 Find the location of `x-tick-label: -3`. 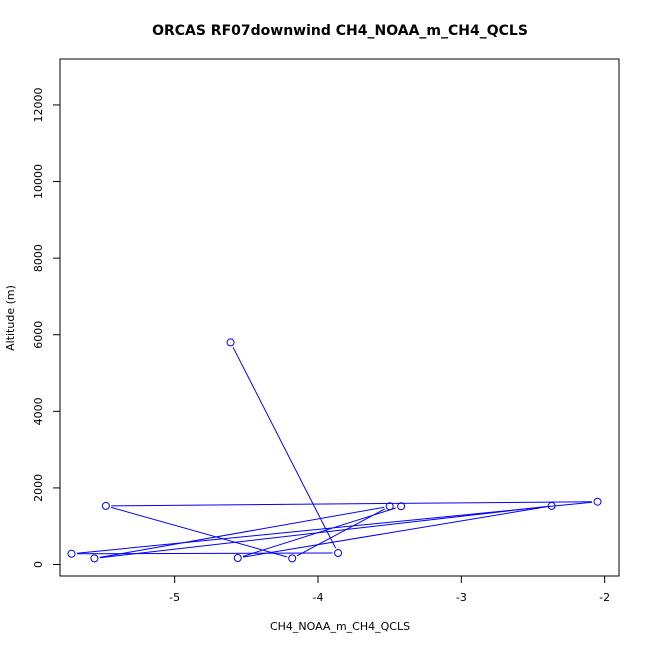

x-tick-label: -3 is located at coordinates (461, 597).